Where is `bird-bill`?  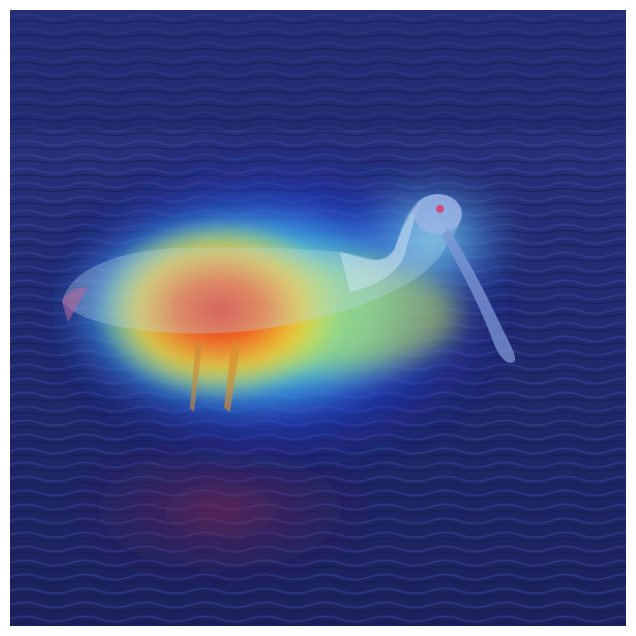 bird-bill is located at coordinates (479, 295).